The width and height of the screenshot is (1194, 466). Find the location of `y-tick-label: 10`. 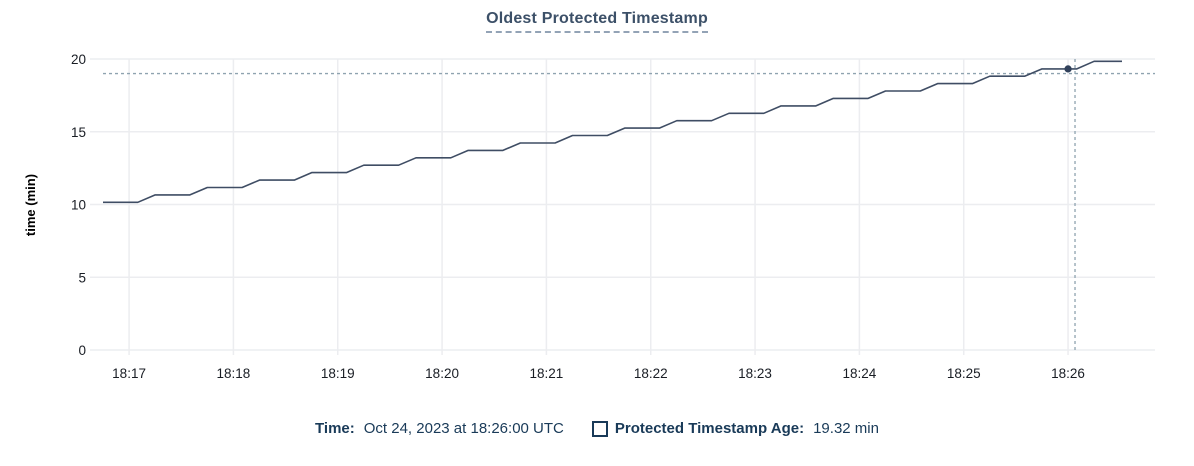

y-tick-label: 10 is located at coordinates (78, 205).